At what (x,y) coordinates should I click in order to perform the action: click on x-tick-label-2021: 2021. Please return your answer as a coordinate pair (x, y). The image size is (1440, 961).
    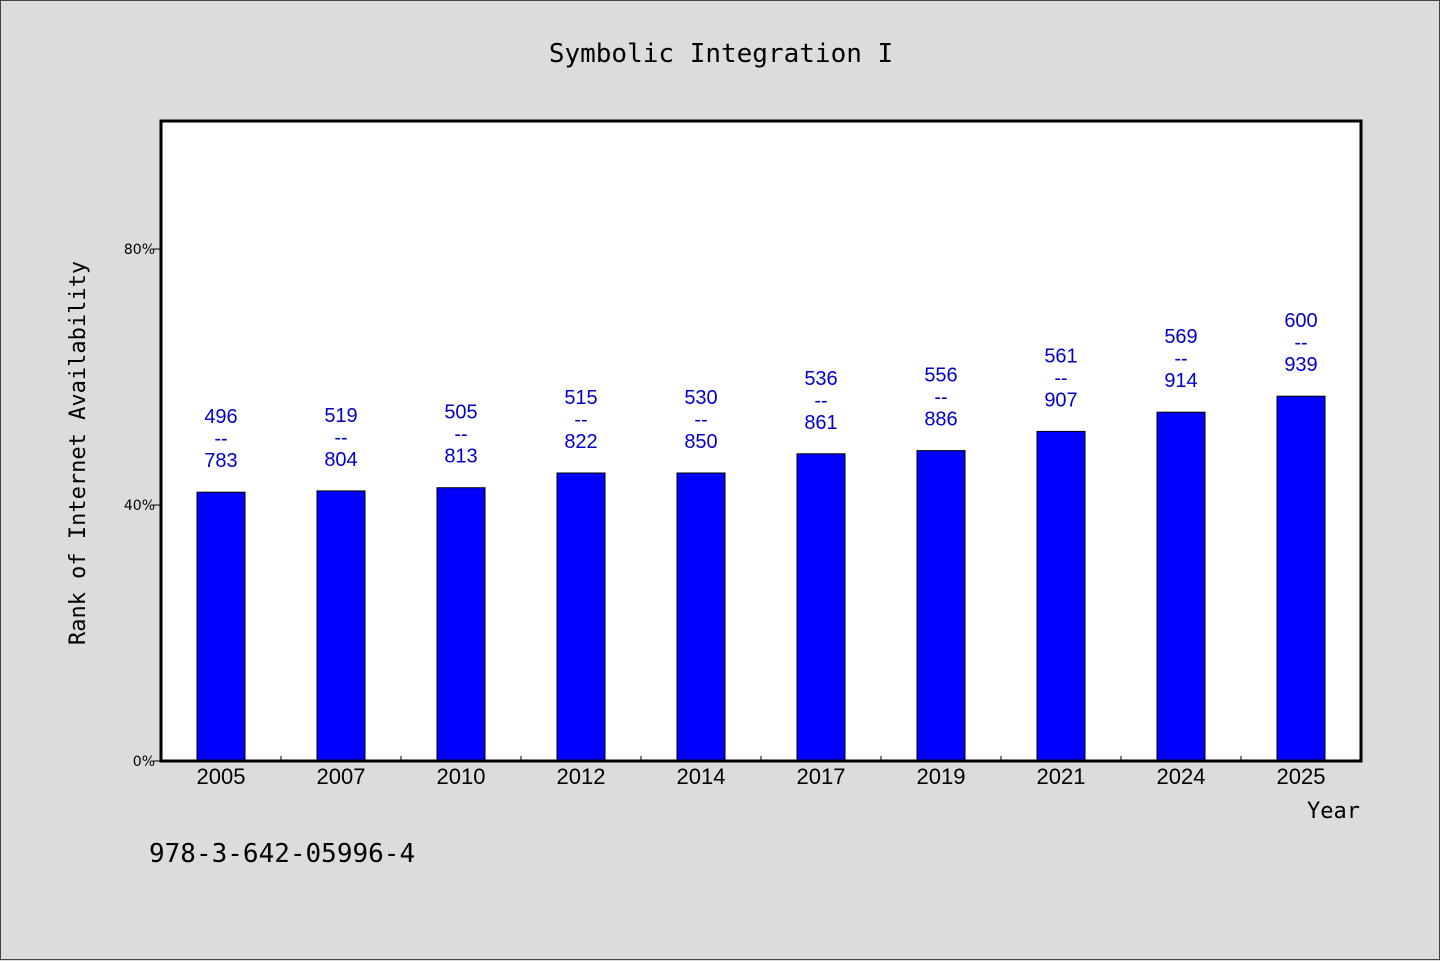
    Looking at the image, I should click on (1061, 776).